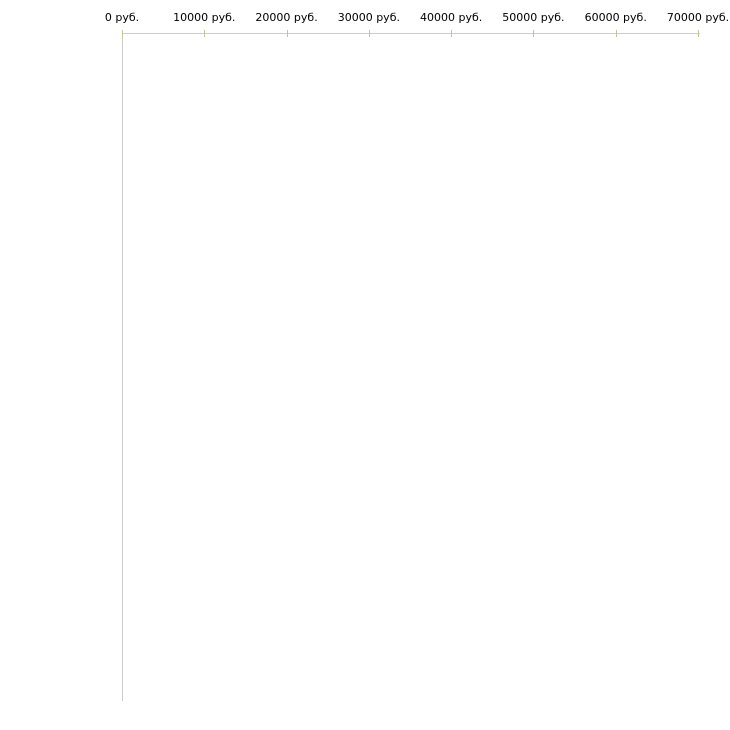 The image size is (730, 730). Describe the element at coordinates (286, 17) in the screenshot. I see `x-axis-tick-label: 20000 руб.` at that location.